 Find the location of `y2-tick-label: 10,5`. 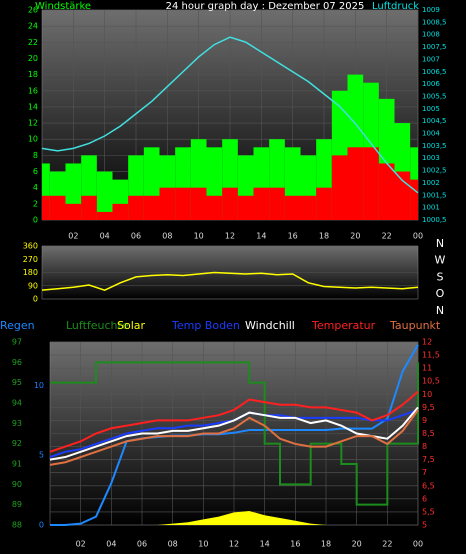

y2-tick-label: 10,5 is located at coordinates (431, 381).